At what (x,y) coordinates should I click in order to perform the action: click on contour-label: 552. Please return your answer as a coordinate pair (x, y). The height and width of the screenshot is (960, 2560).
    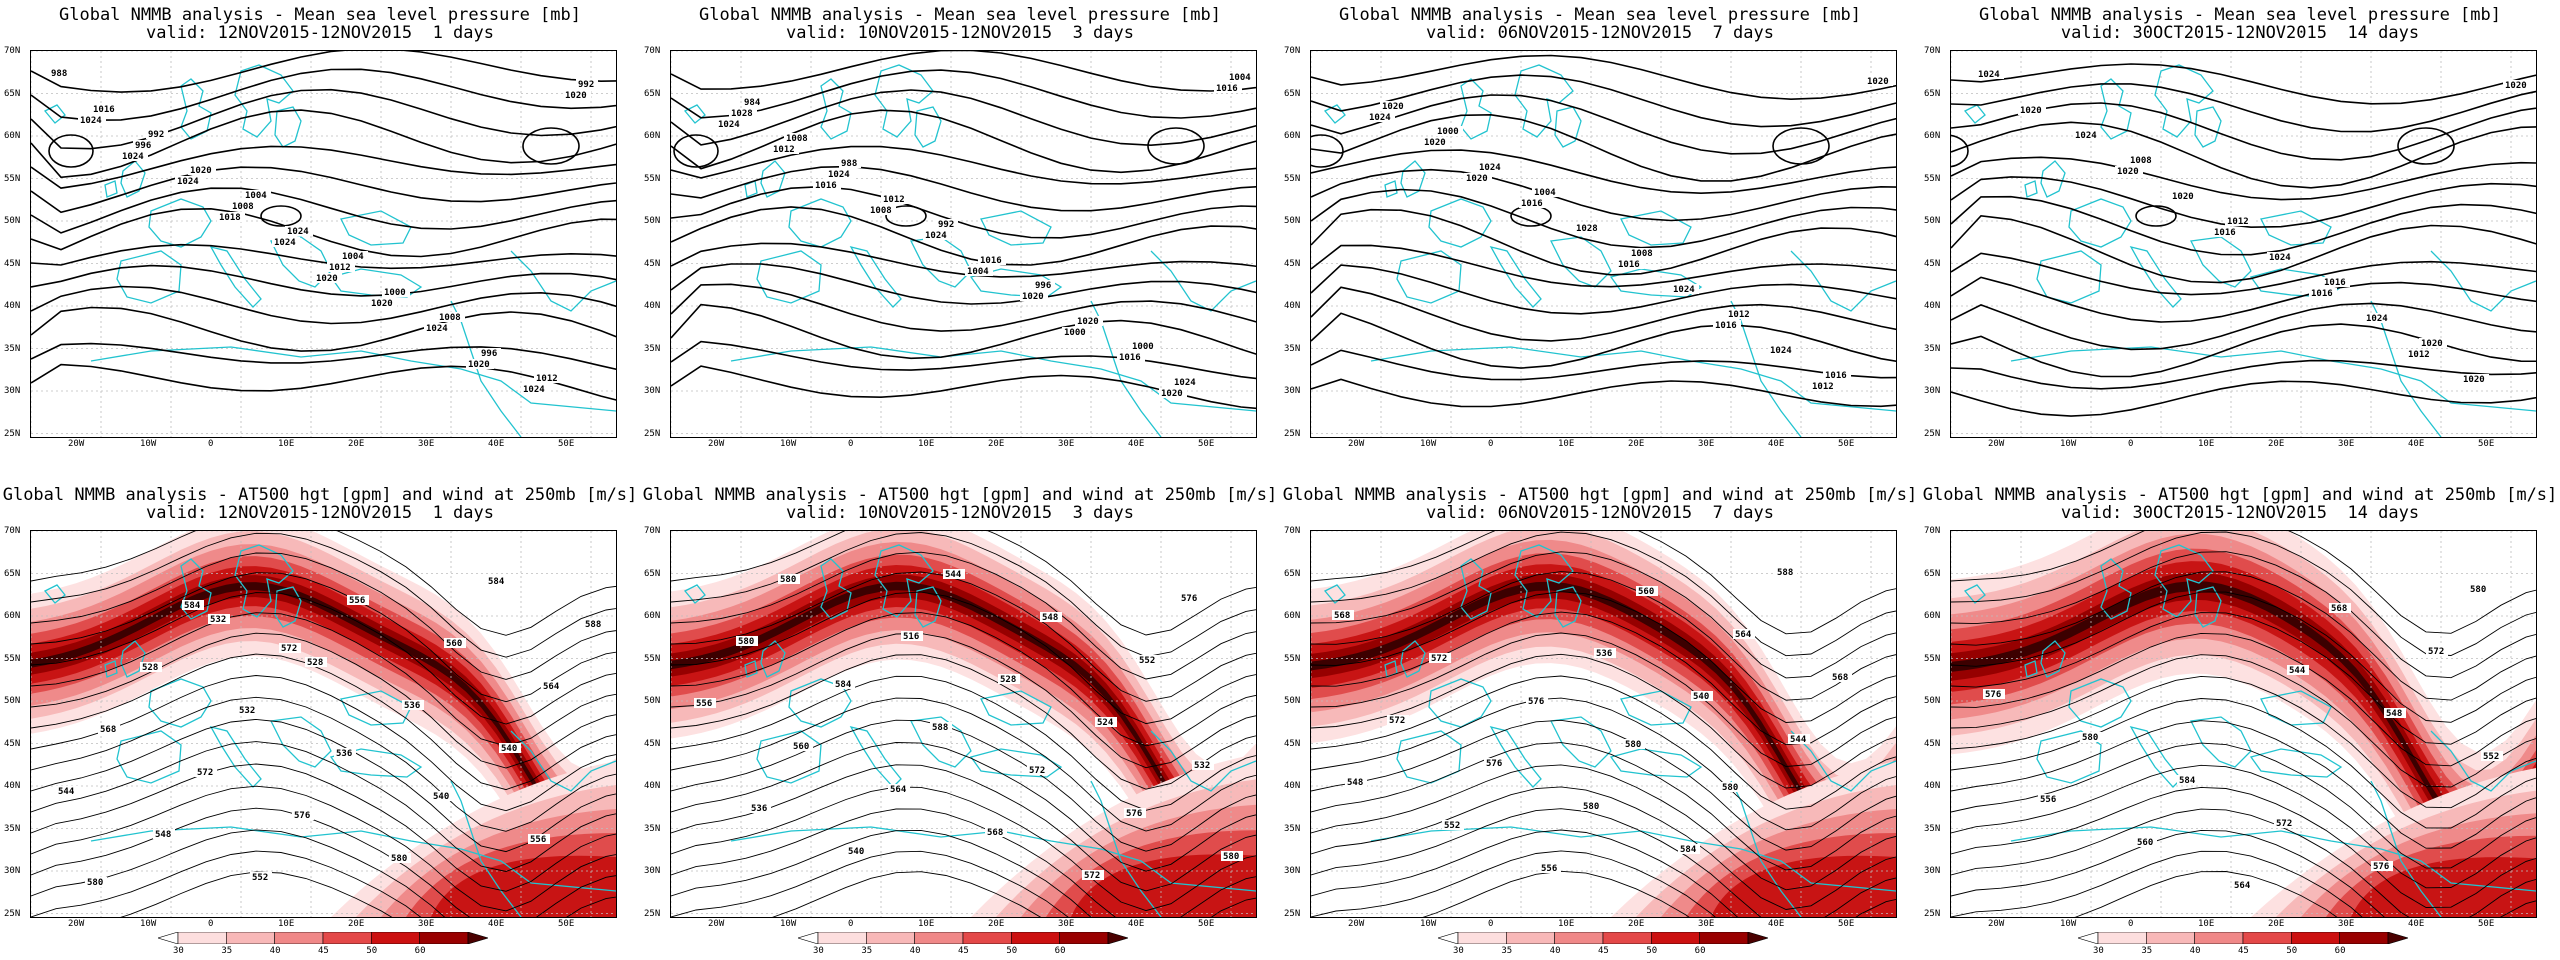
    Looking at the image, I should click on (2491, 757).